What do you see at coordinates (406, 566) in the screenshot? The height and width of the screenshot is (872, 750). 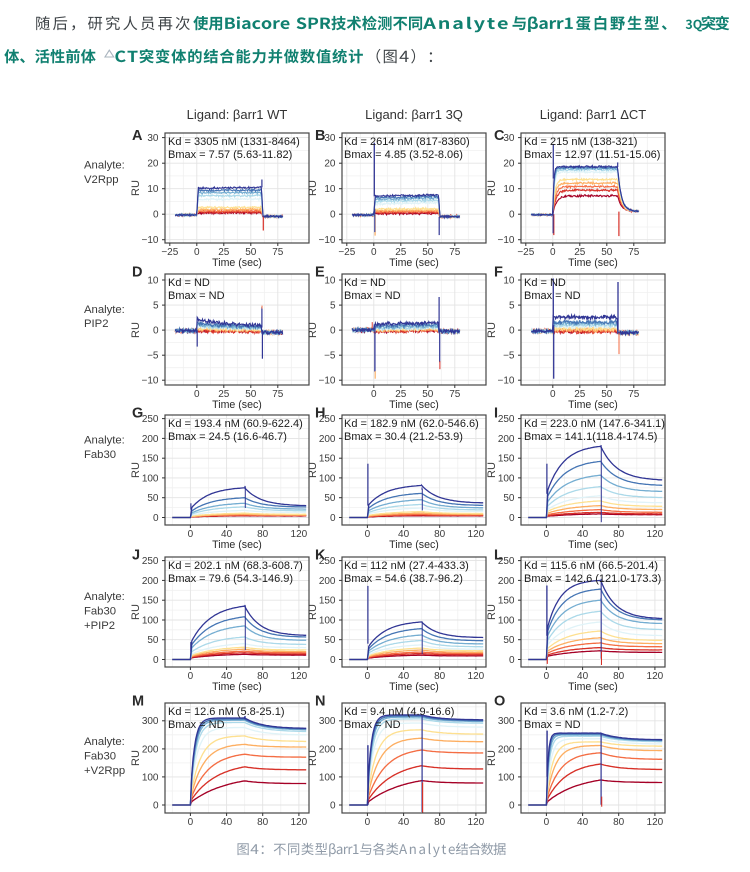 I see `svg-text: Kd = 112 nM (27.4-433.3)` at bounding box center [406, 566].